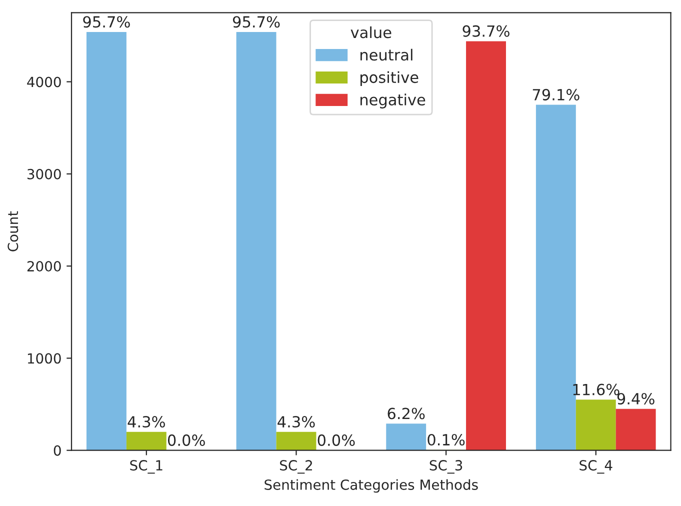 This screenshot has height=506, width=681. I want to click on x-axis-title: Sentiment Categories Methods, so click(371, 486).